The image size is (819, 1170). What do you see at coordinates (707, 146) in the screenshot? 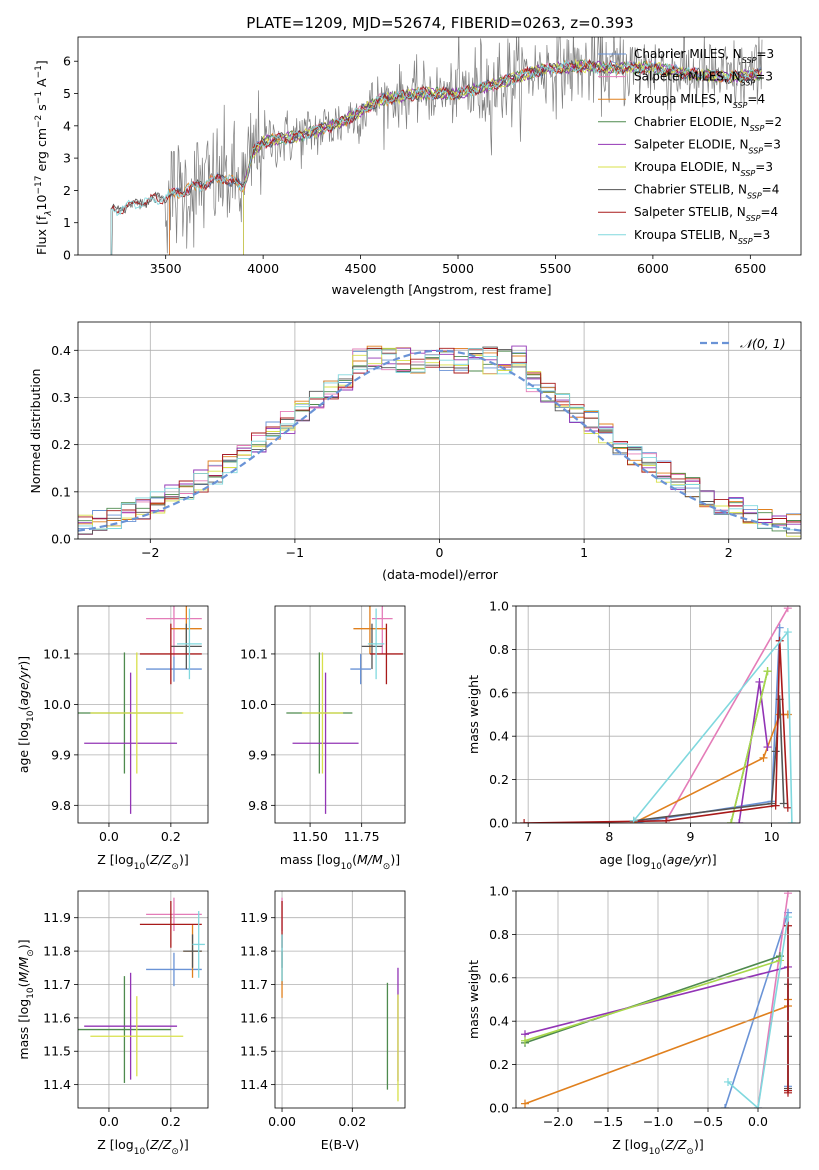
I see `legend-entry-salpeter-elodie: Salpeter ELODIE, NSSP=3` at bounding box center [707, 146].